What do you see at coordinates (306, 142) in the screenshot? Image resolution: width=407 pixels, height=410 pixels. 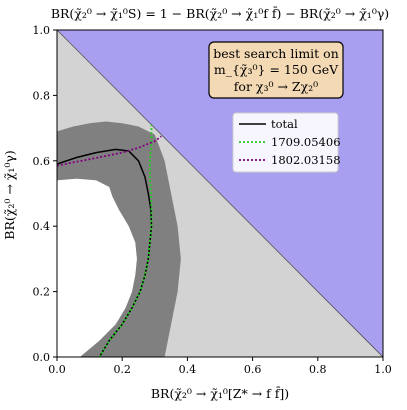 I see `legend-label-1709: 1709.05406` at bounding box center [306, 142].